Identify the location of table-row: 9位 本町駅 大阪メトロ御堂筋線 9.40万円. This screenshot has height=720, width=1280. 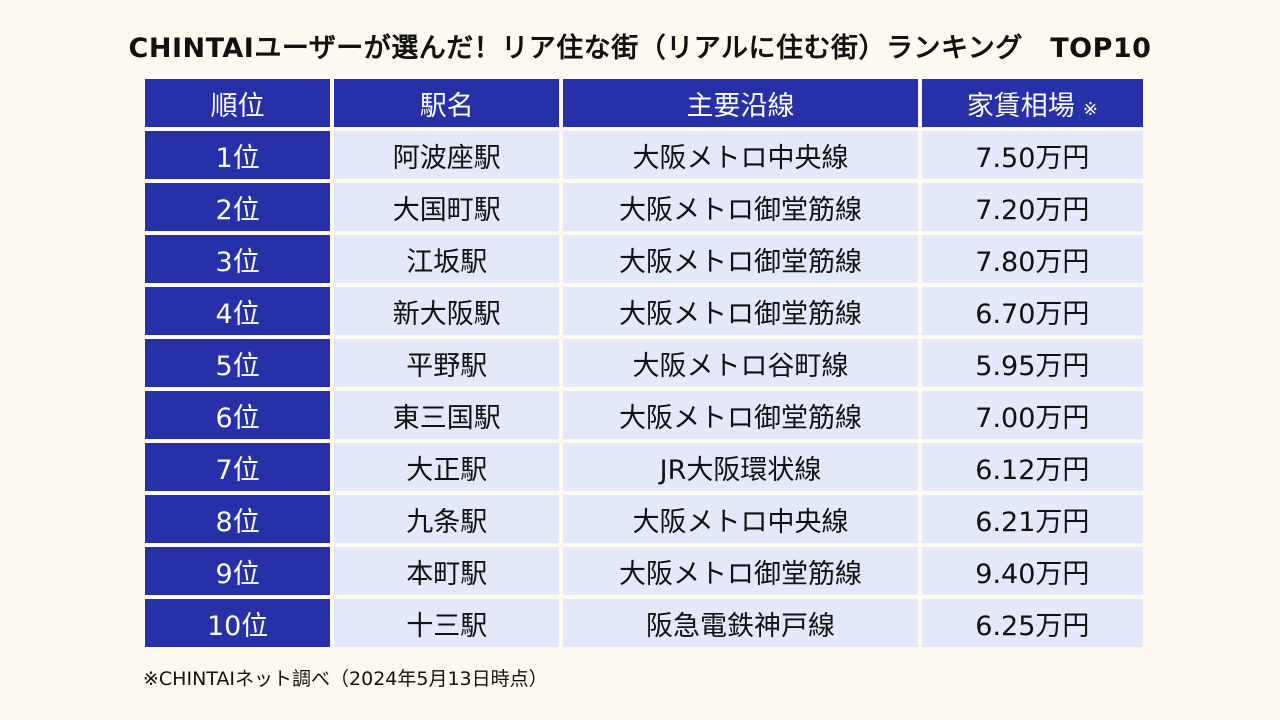
(644, 571).